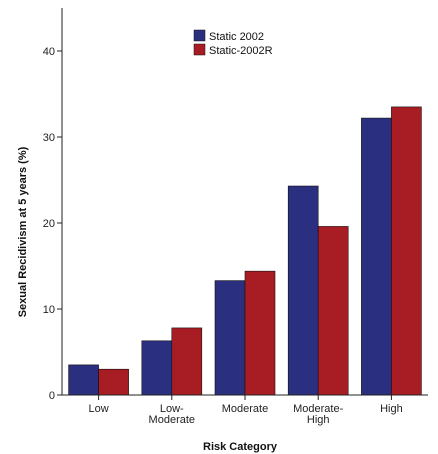 This screenshot has height=454, width=438. Describe the element at coordinates (49, 310) in the screenshot. I see `y-tick-label: 10` at that location.